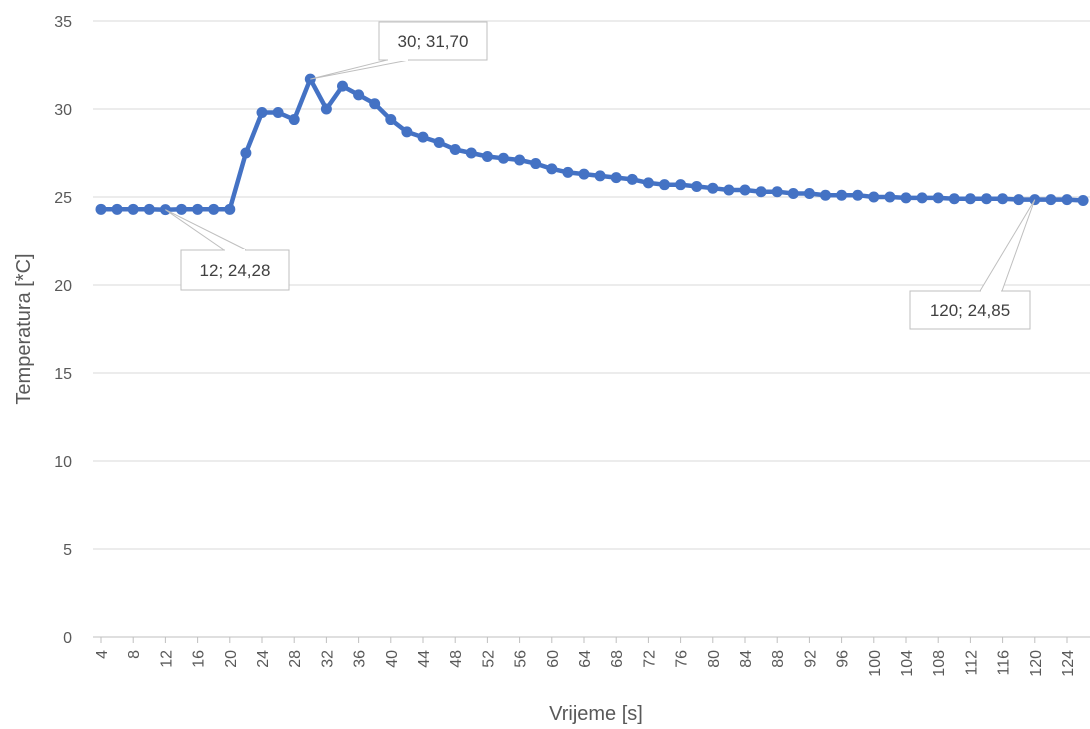  Describe the element at coordinates (102, 654) in the screenshot. I see `x-tick-label: 4` at that location.